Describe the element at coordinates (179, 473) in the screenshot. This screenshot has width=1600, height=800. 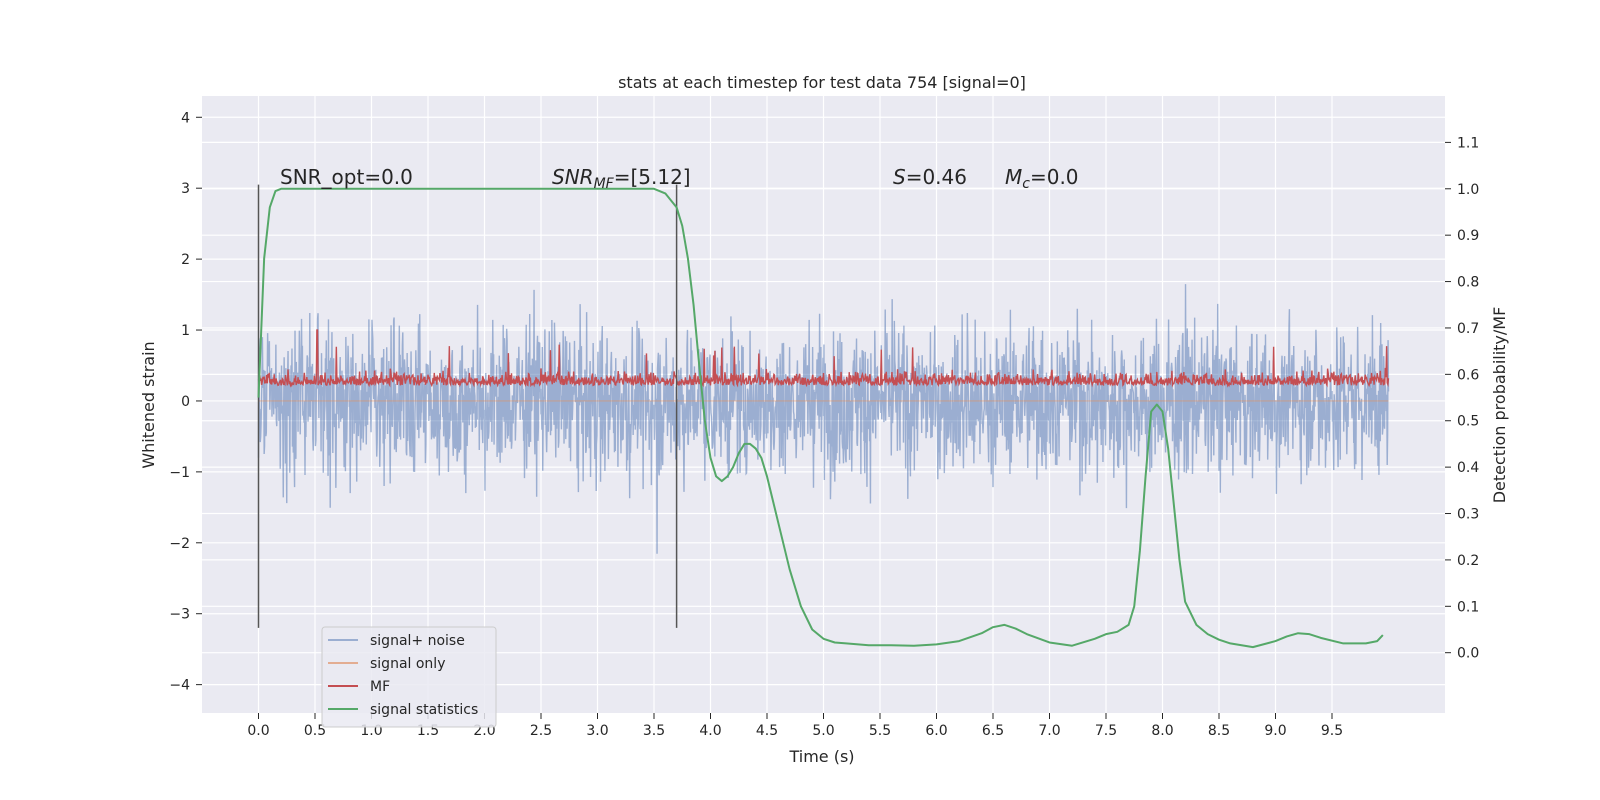
I see `y-tick-label: −1` at that location.